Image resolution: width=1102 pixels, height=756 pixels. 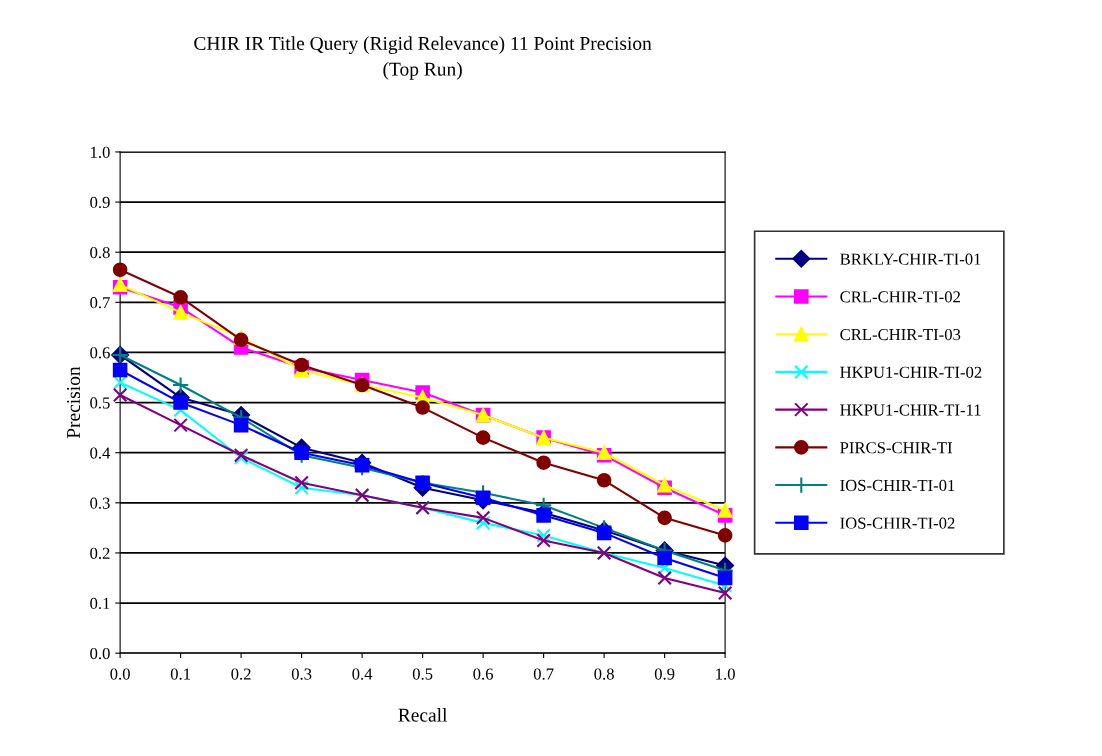 What do you see at coordinates (100, 653) in the screenshot?
I see `y-tick-label: 0.0` at bounding box center [100, 653].